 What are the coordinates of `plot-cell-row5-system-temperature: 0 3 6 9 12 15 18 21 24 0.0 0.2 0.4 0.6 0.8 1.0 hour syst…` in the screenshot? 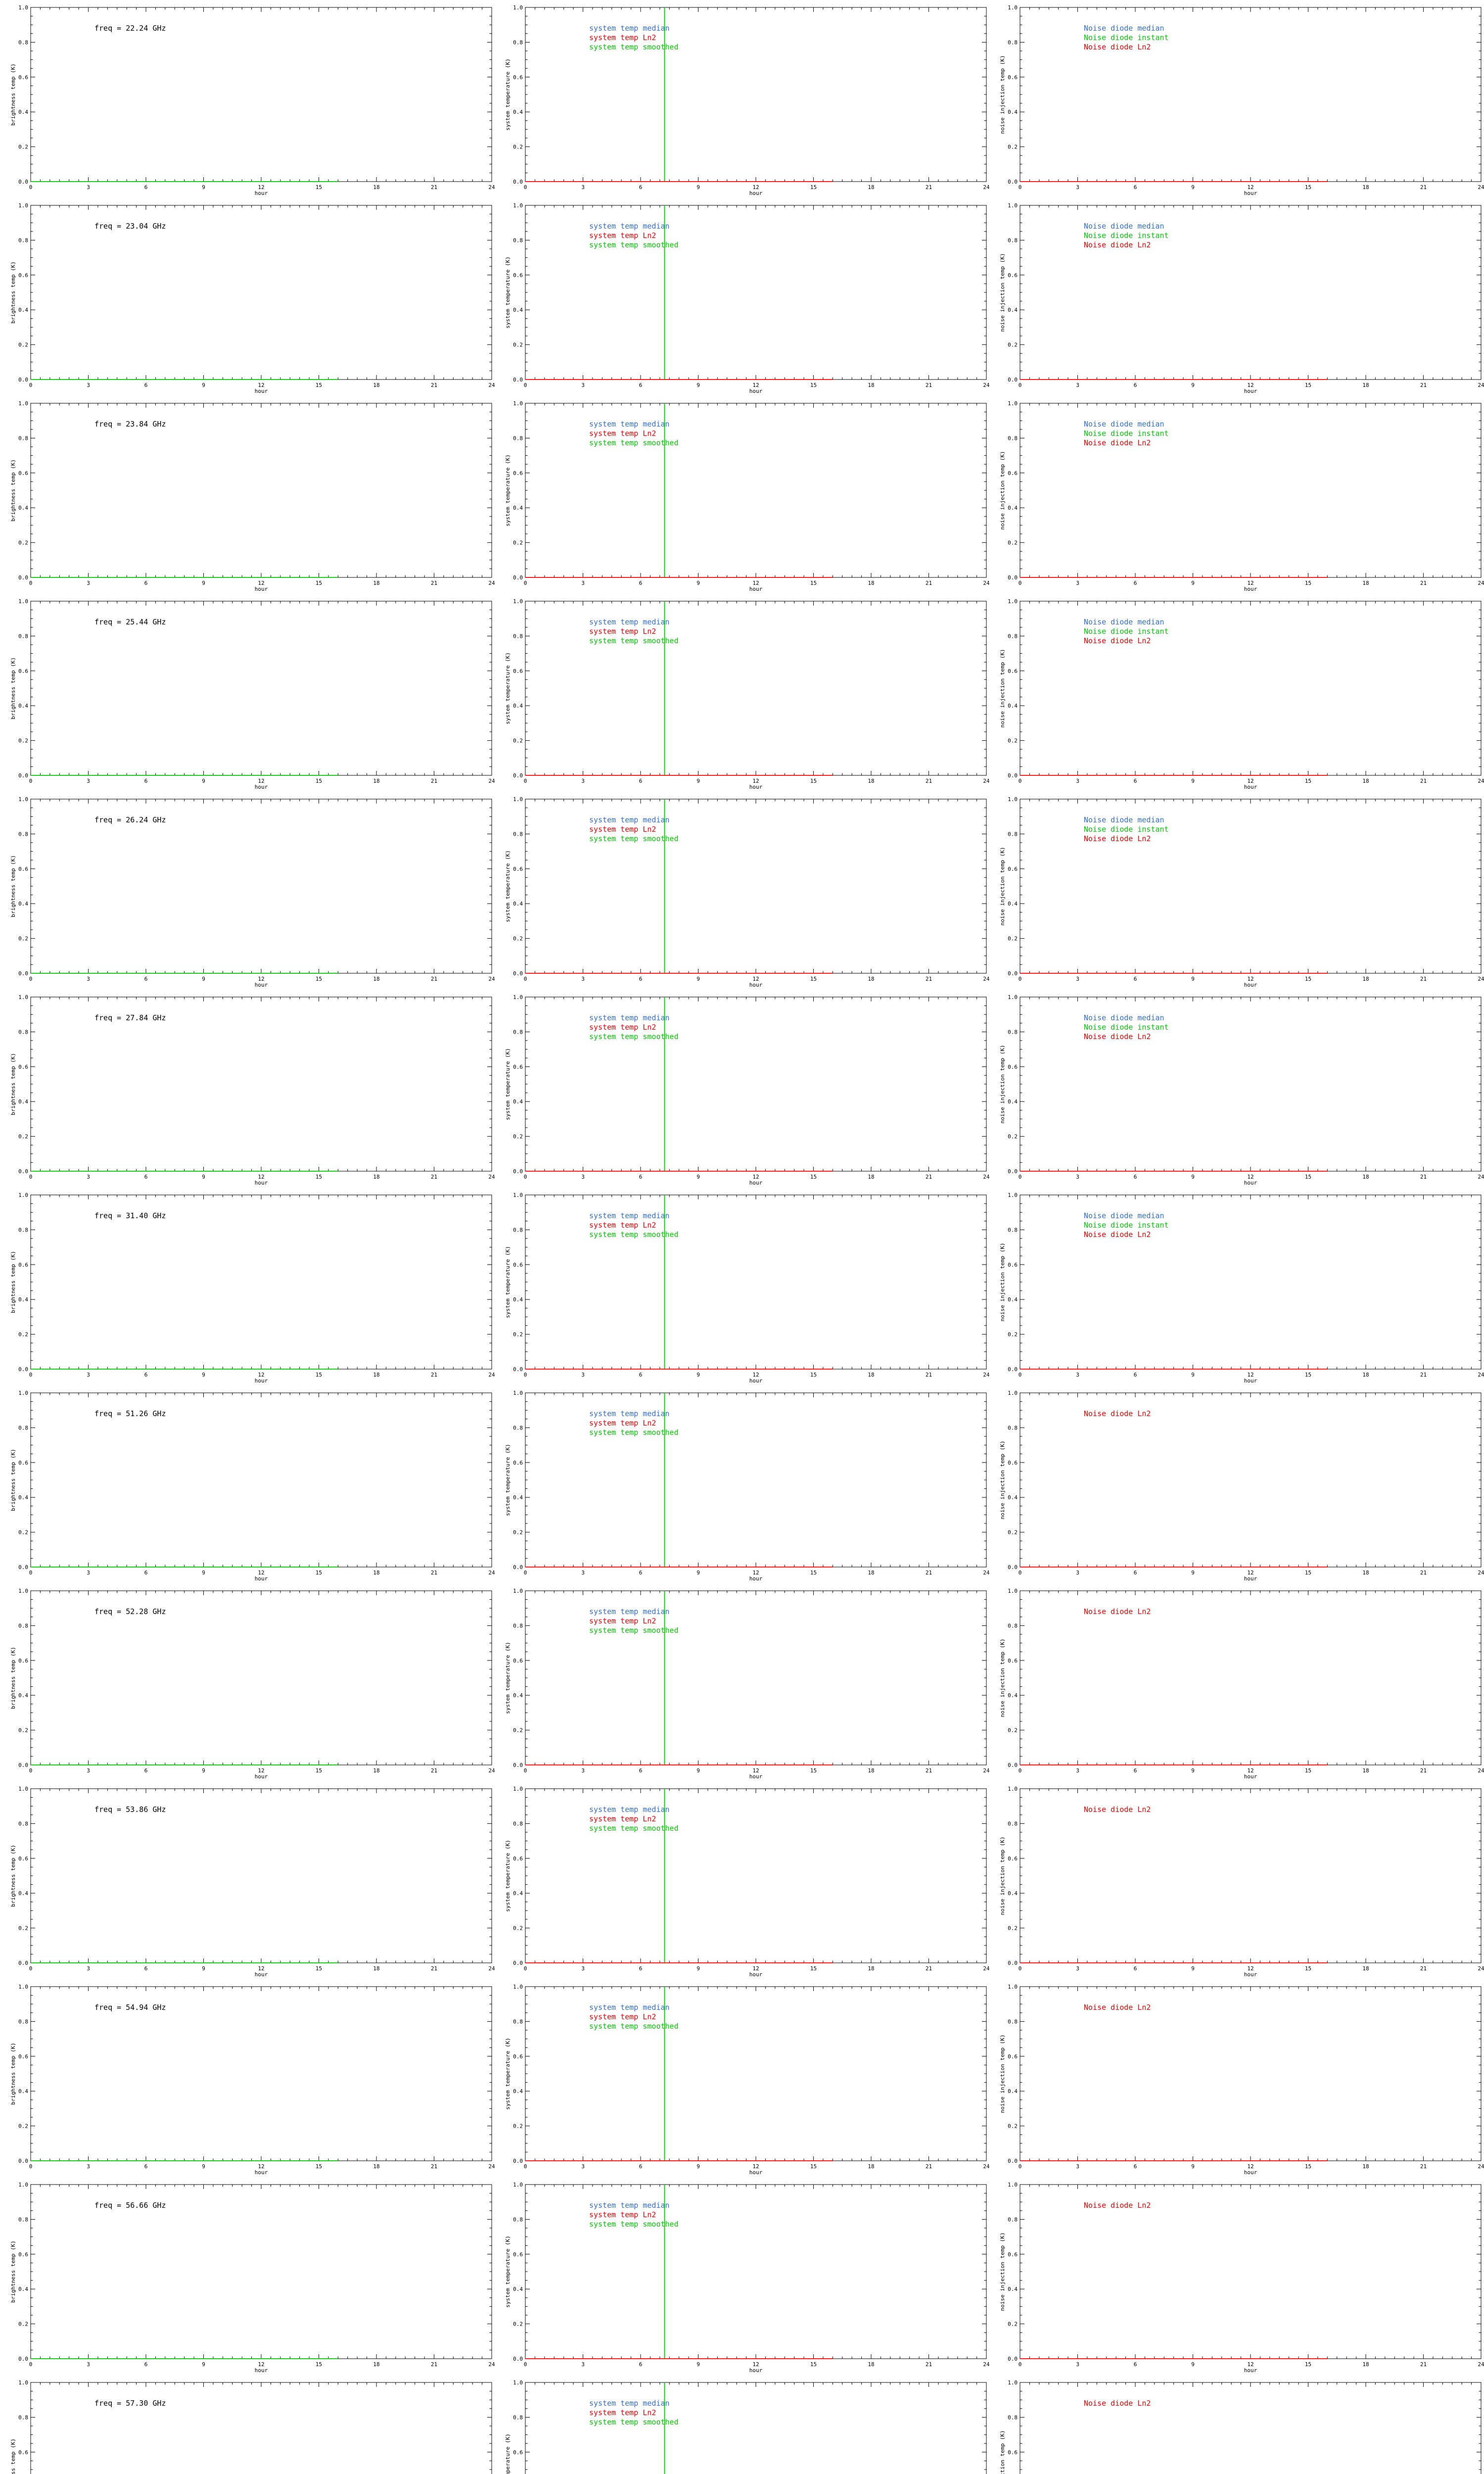 It's located at (742, 891).